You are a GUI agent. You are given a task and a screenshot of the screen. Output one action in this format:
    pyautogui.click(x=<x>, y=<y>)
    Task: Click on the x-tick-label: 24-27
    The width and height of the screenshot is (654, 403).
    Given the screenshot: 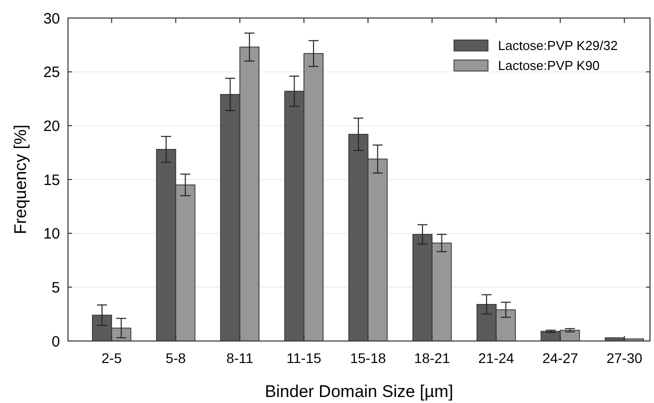 What is the action you would take?
    pyautogui.click(x=560, y=358)
    